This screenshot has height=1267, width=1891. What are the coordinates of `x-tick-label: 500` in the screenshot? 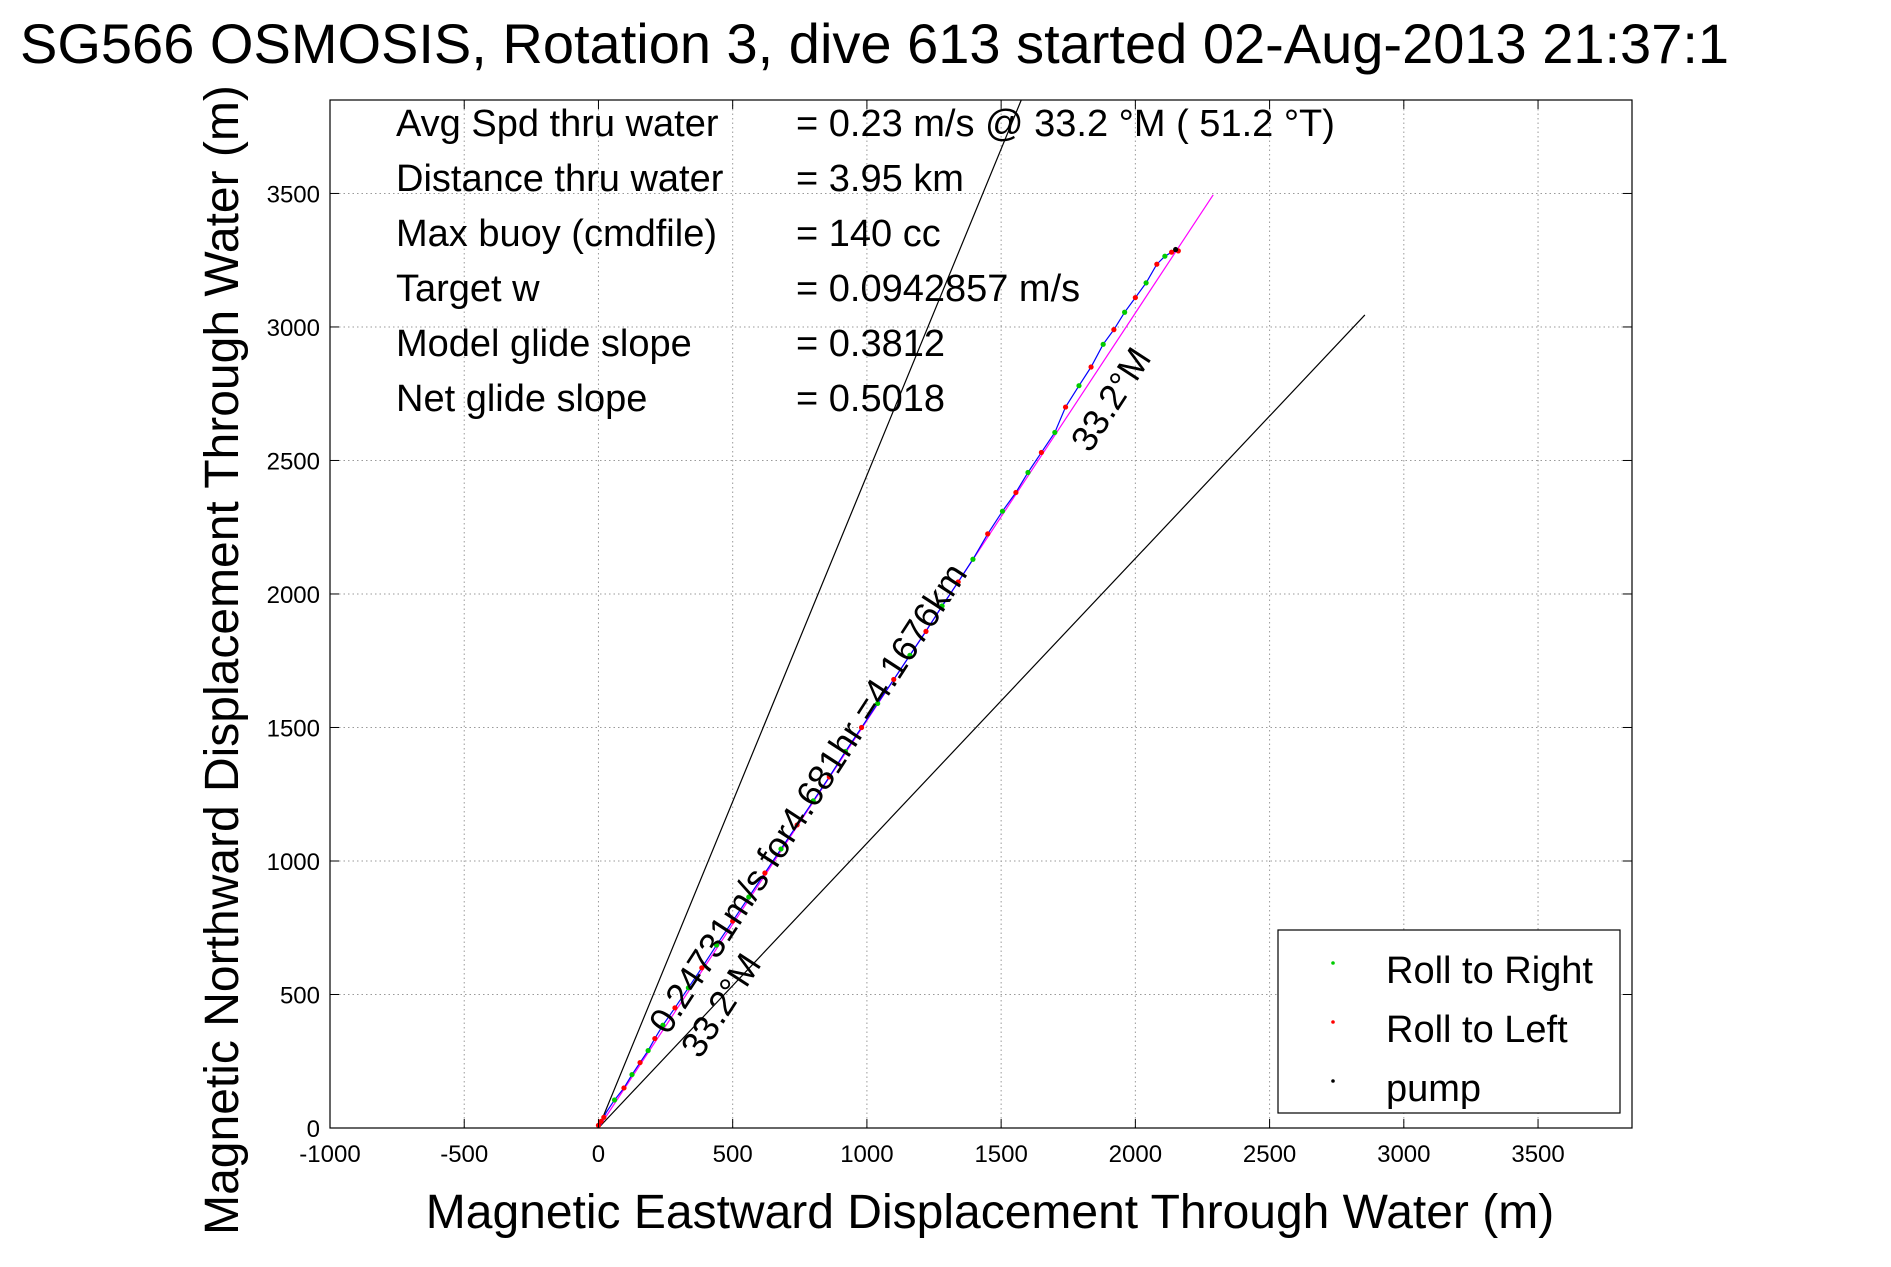 It's located at (733, 1154).